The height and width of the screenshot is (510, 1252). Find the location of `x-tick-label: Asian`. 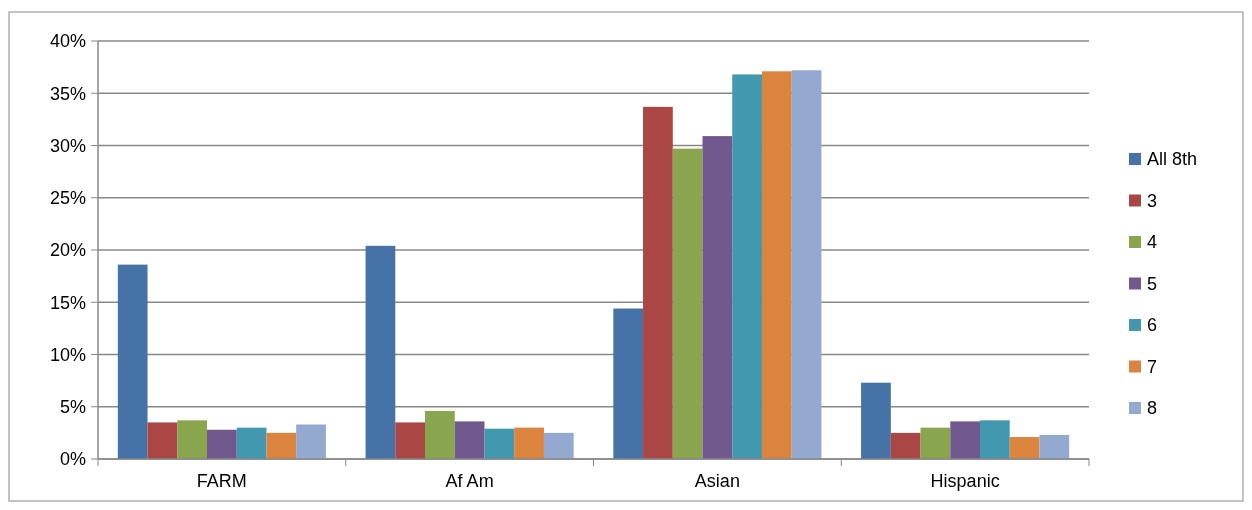

x-tick-label: Asian is located at coordinates (717, 481).